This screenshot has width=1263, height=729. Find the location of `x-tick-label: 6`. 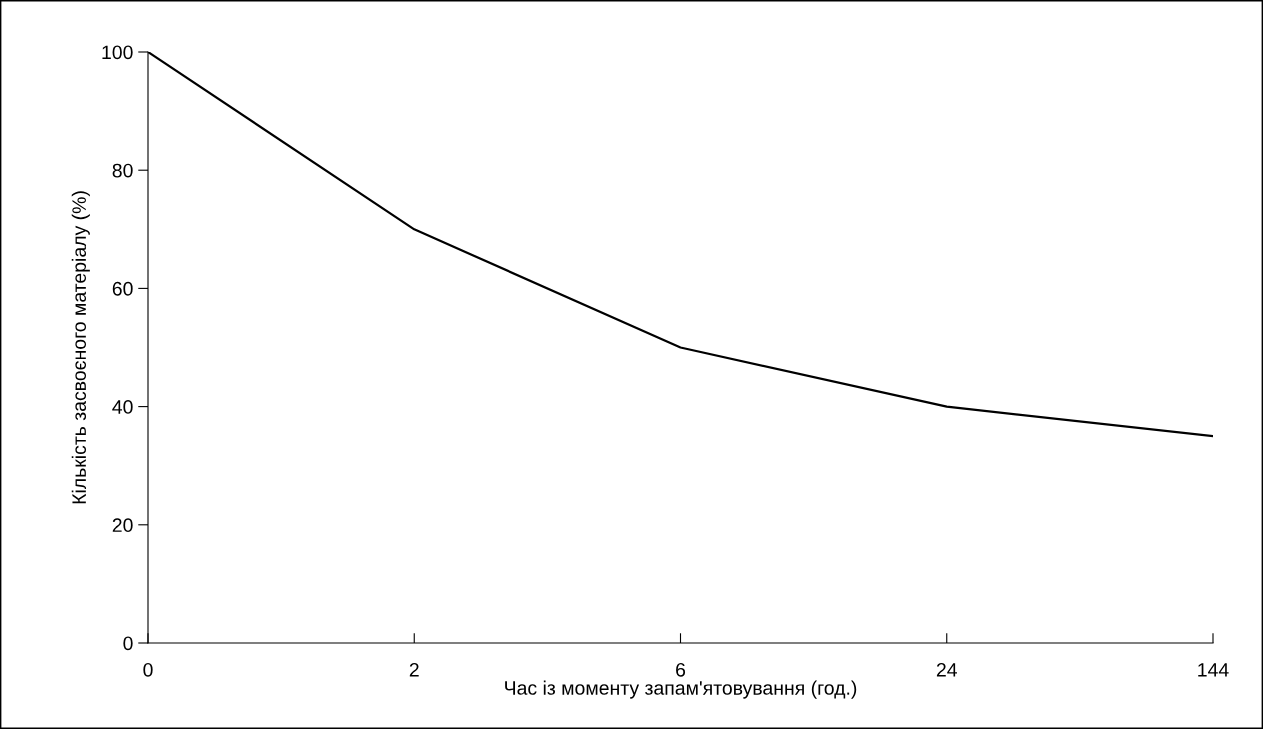

x-tick-label: 6 is located at coordinates (681, 669).